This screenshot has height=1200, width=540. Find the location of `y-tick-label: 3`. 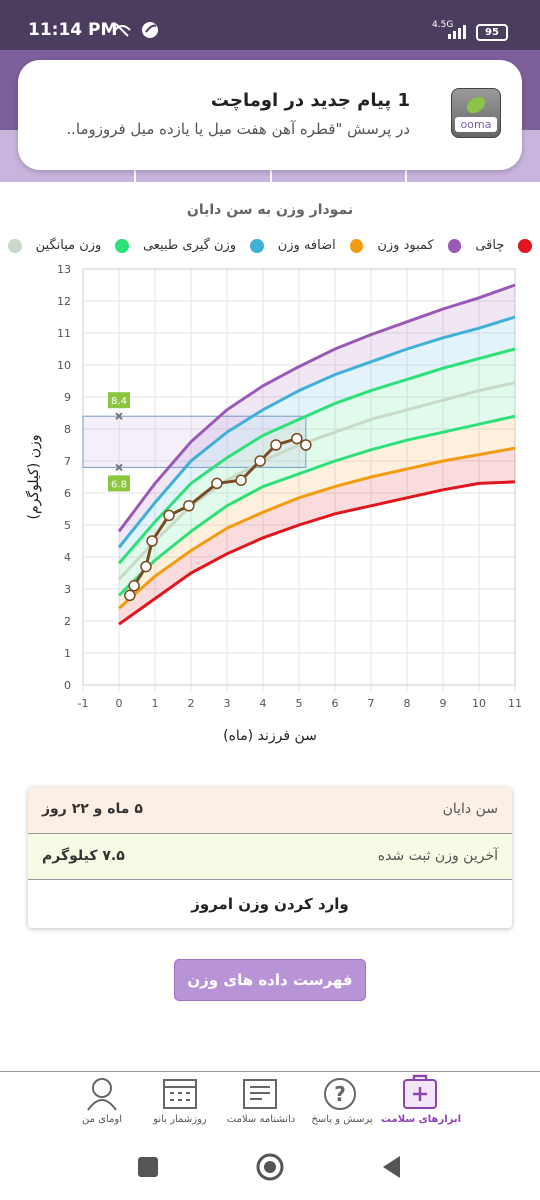

y-tick-label: 3 is located at coordinates (67, 589).